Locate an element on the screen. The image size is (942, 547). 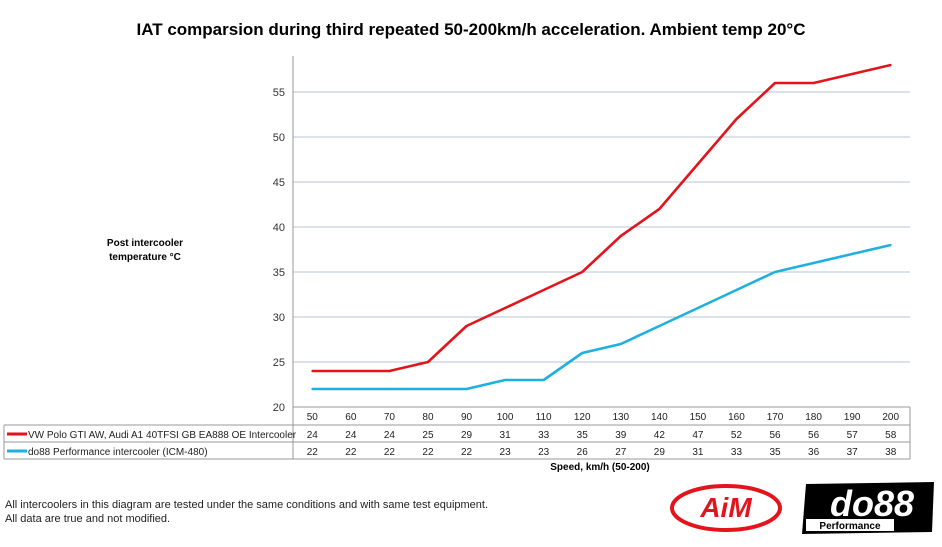
data-table-value: 26 is located at coordinates (583, 452).